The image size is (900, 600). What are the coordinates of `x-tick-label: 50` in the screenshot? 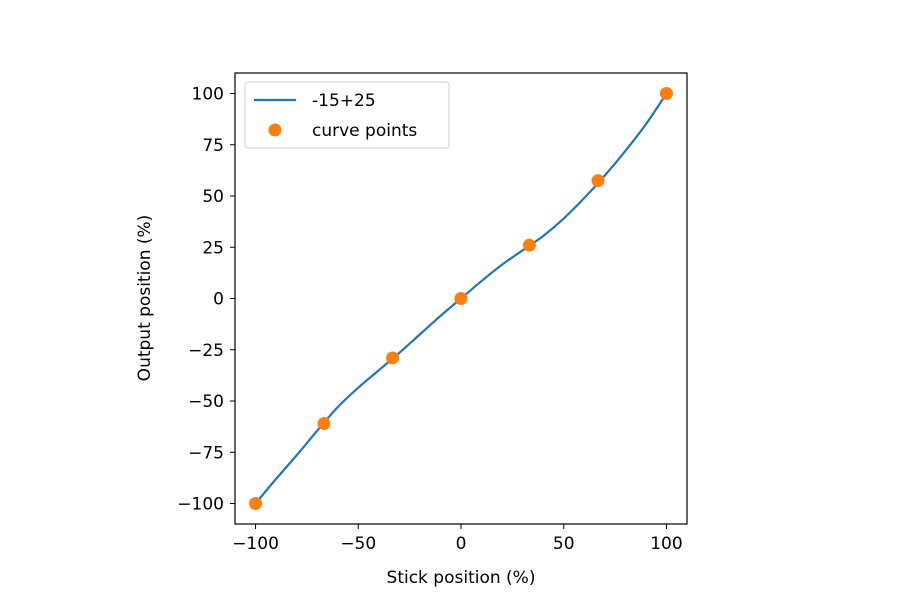 It's located at (564, 544).